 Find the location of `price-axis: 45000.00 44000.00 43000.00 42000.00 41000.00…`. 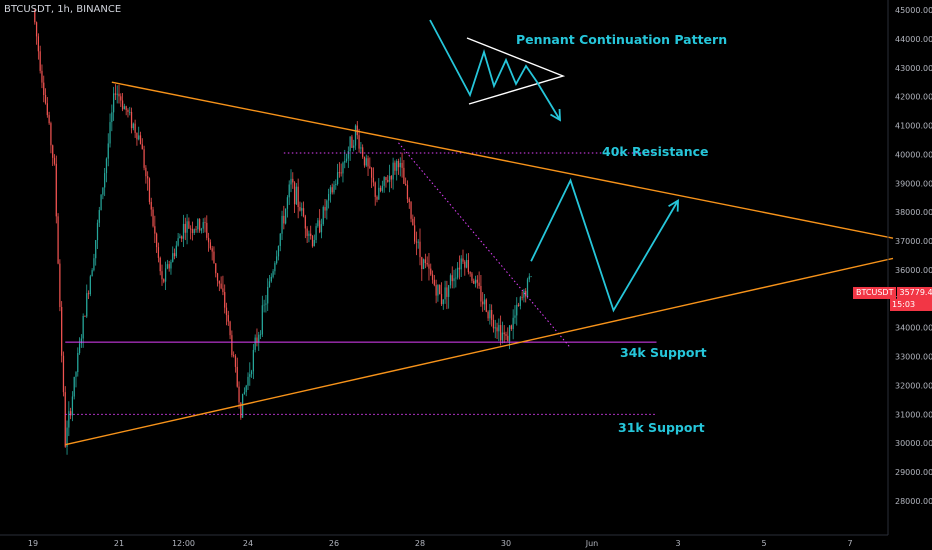

price-axis: 45000.00 44000.00 43000.00 42000.00 41000.00… is located at coordinates (909, 267).